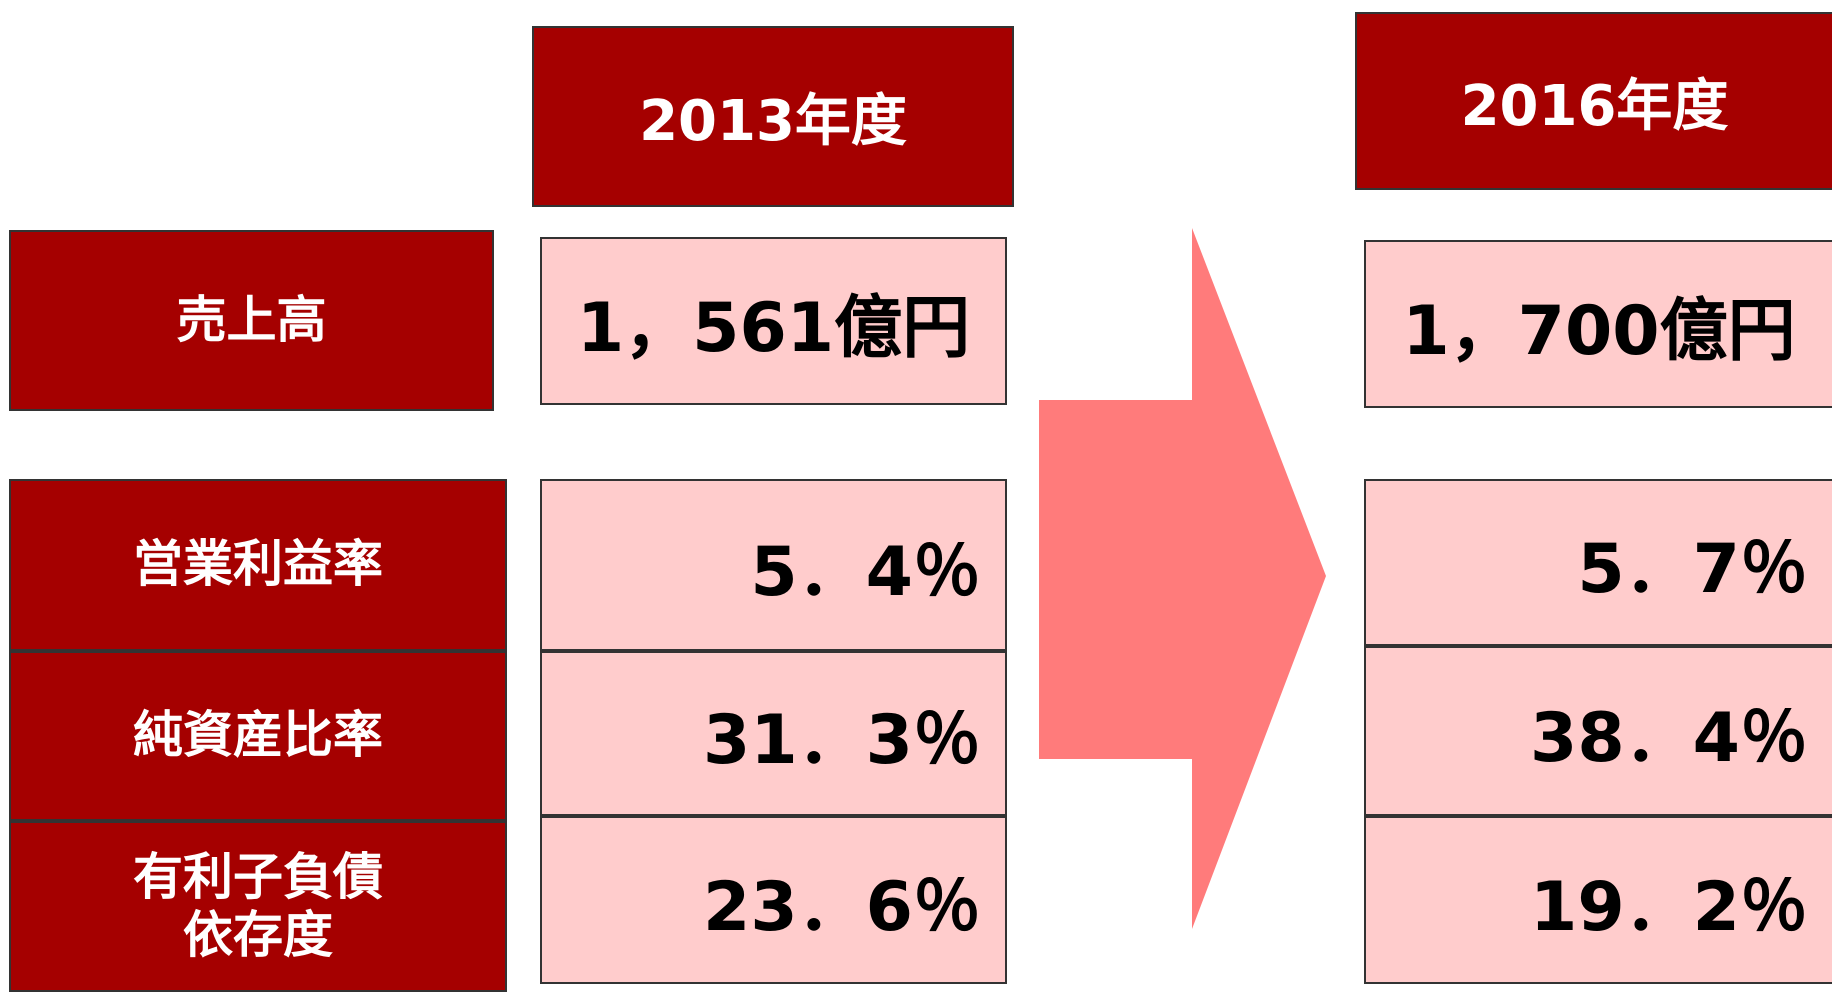 Image resolution: width=1832 pixels, height=992 pixels. I want to click on column-header: 2016年度, so click(1593, 101).